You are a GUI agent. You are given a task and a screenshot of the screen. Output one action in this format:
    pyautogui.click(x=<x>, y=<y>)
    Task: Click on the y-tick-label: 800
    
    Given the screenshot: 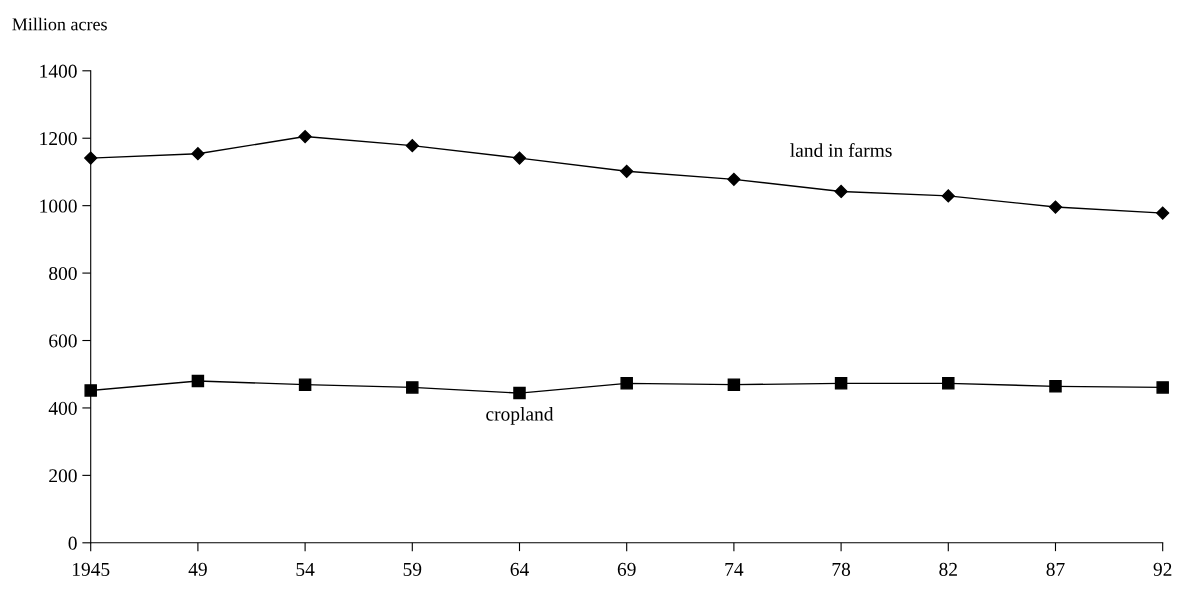 What is the action you would take?
    pyautogui.click(x=63, y=273)
    